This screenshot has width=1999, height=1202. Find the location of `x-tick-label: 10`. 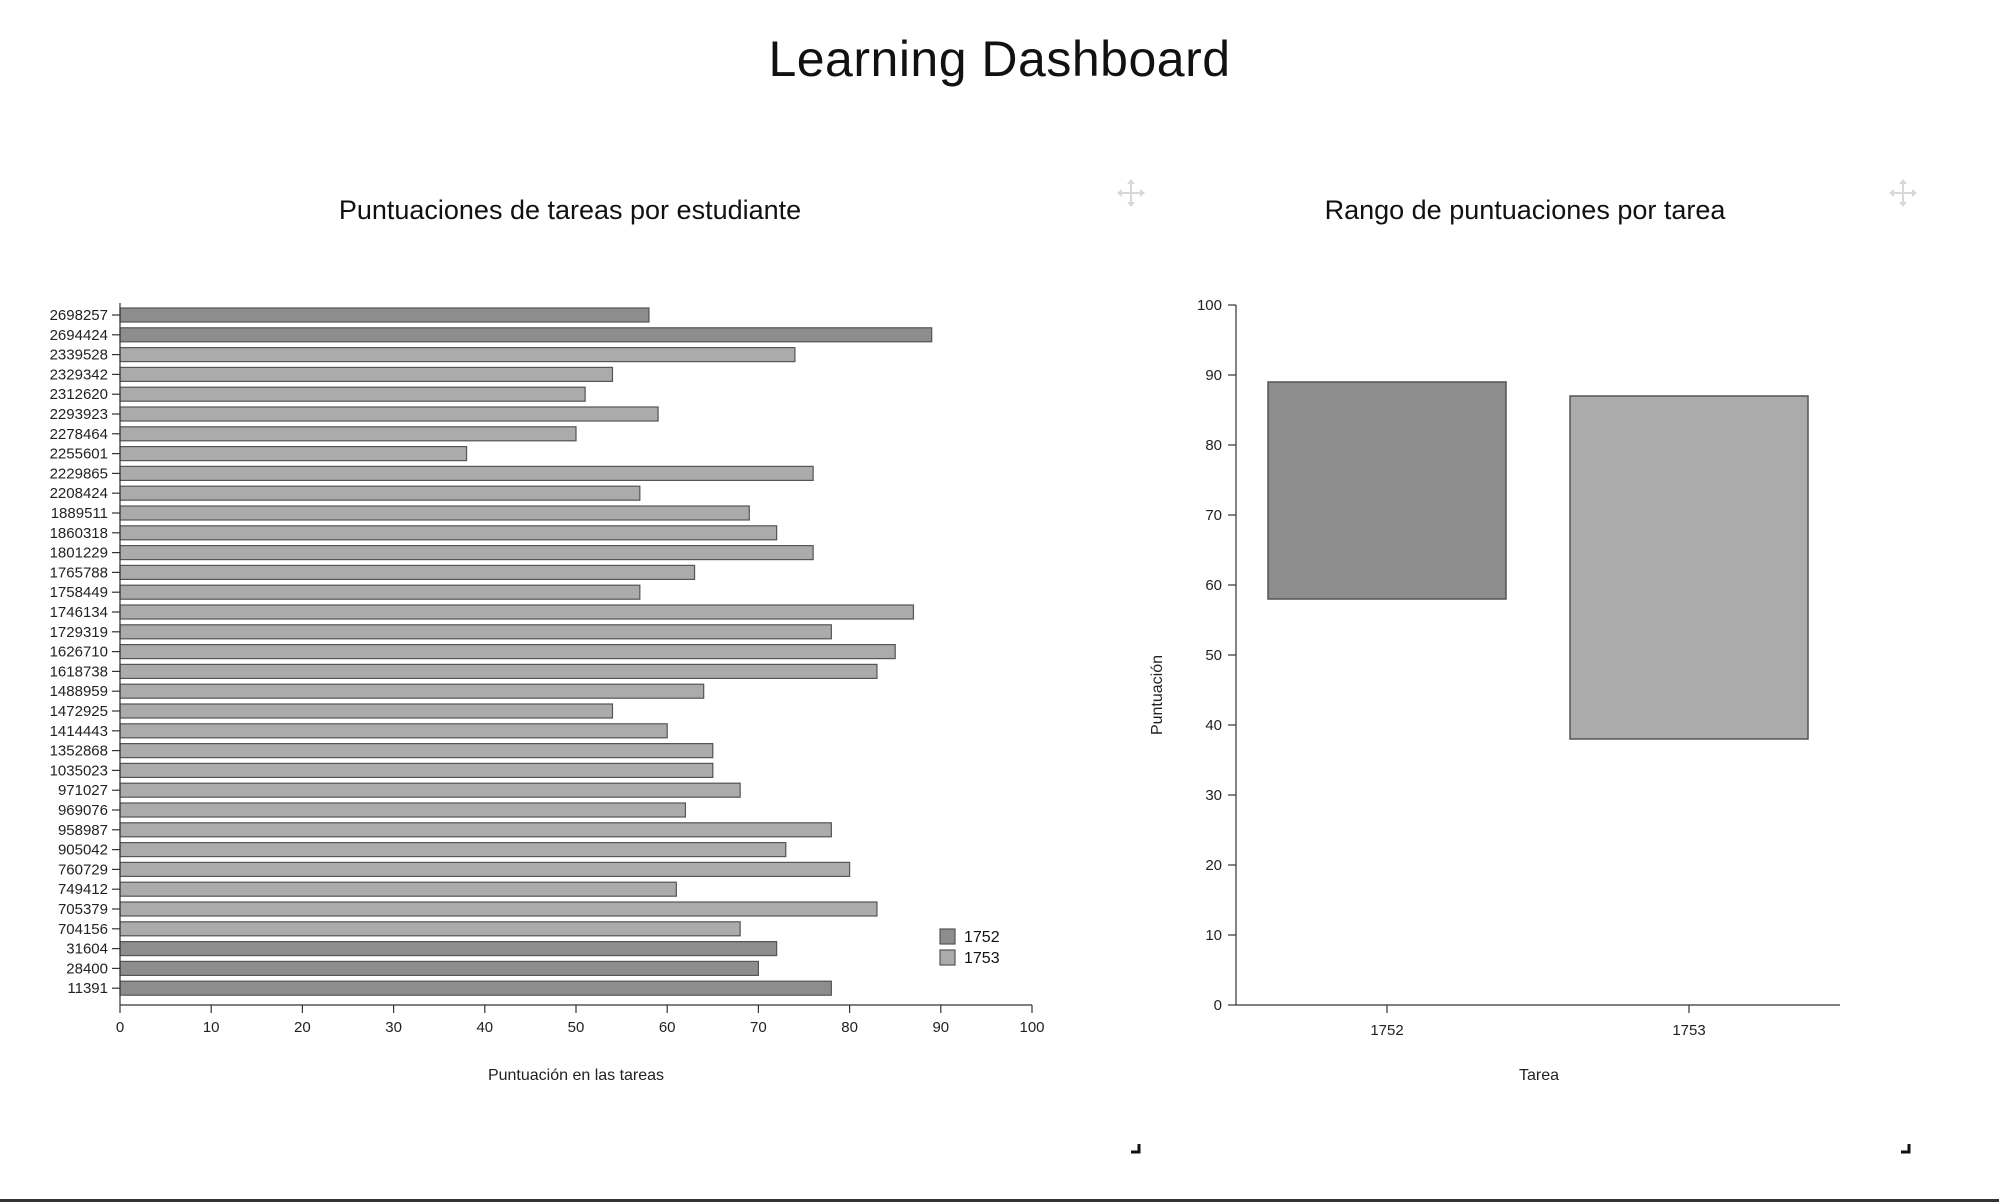

x-tick-label: 10 is located at coordinates (211, 1027).